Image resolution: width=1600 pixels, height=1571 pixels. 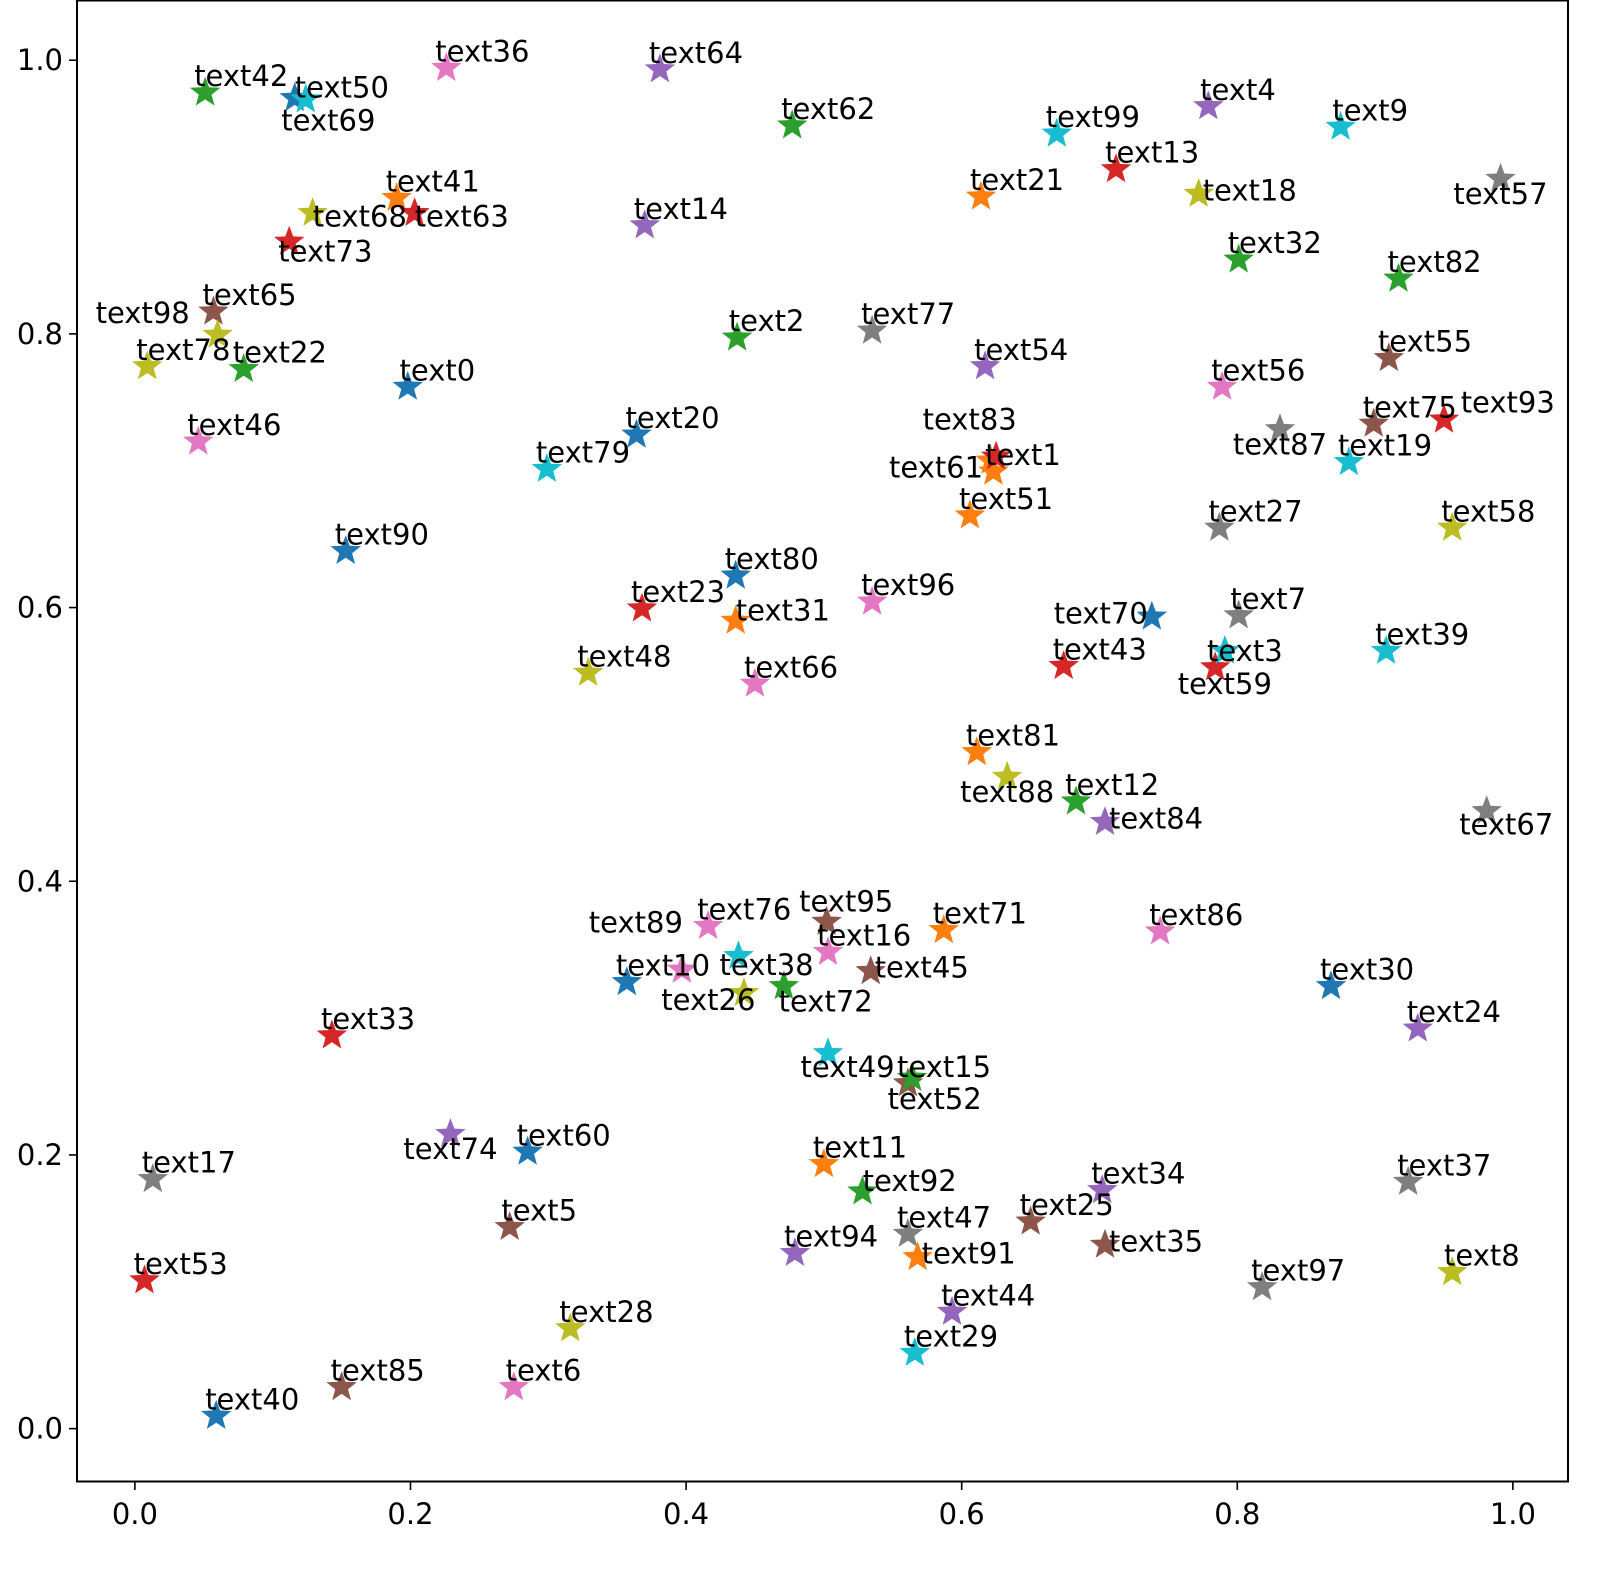 I want to click on point-label-text66: text66, so click(x=791, y=667).